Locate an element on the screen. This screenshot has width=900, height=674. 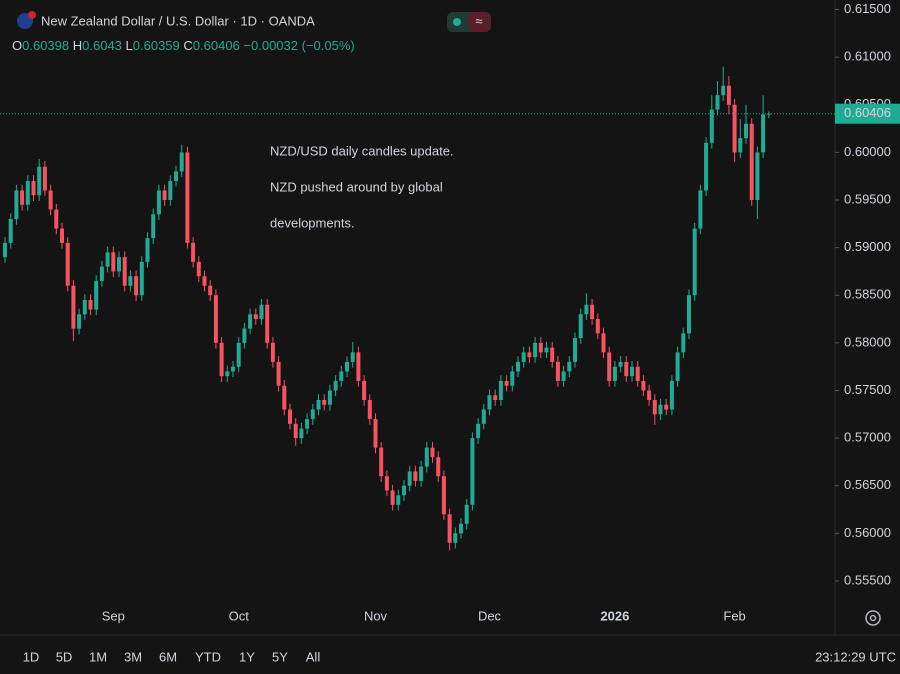
ohlc-label: L is located at coordinates (129, 45).